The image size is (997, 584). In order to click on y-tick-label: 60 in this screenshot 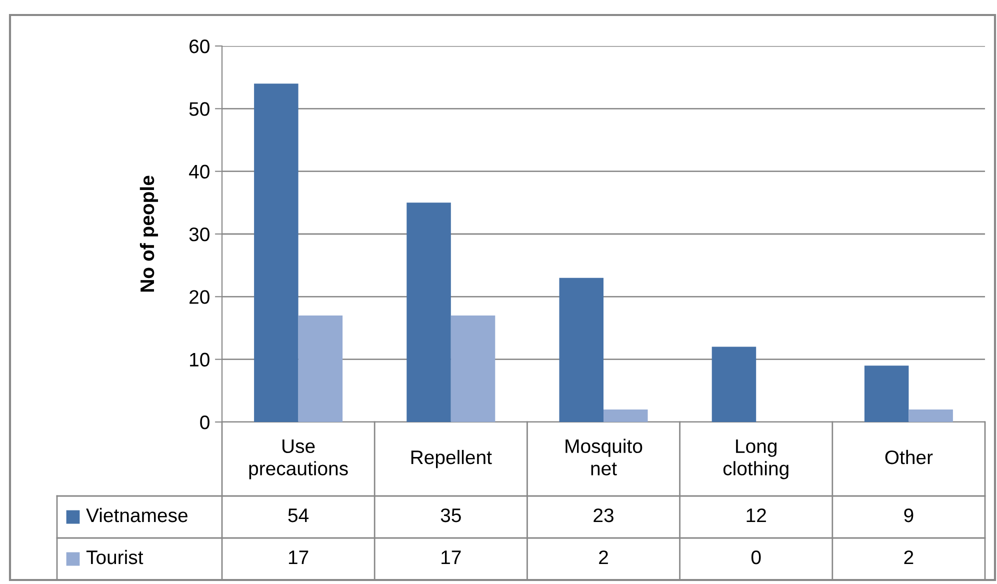, I will do `click(200, 46)`.